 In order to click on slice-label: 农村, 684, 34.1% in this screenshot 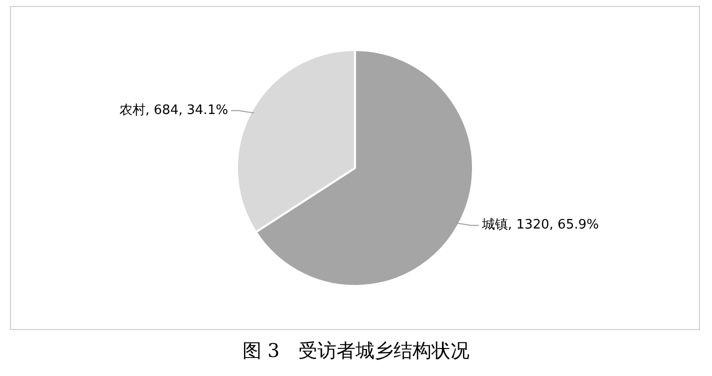, I will do `click(173, 110)`.